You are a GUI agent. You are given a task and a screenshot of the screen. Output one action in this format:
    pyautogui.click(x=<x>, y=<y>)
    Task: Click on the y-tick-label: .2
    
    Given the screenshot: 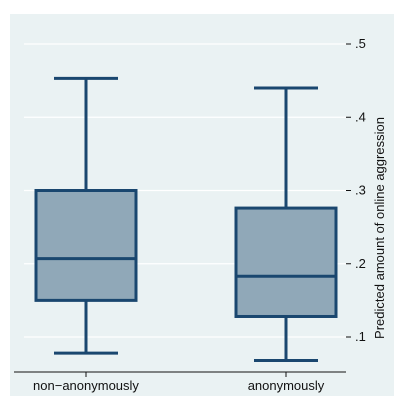 What is the action you would take?
    pyautogui.click(x=360, y=263)
    